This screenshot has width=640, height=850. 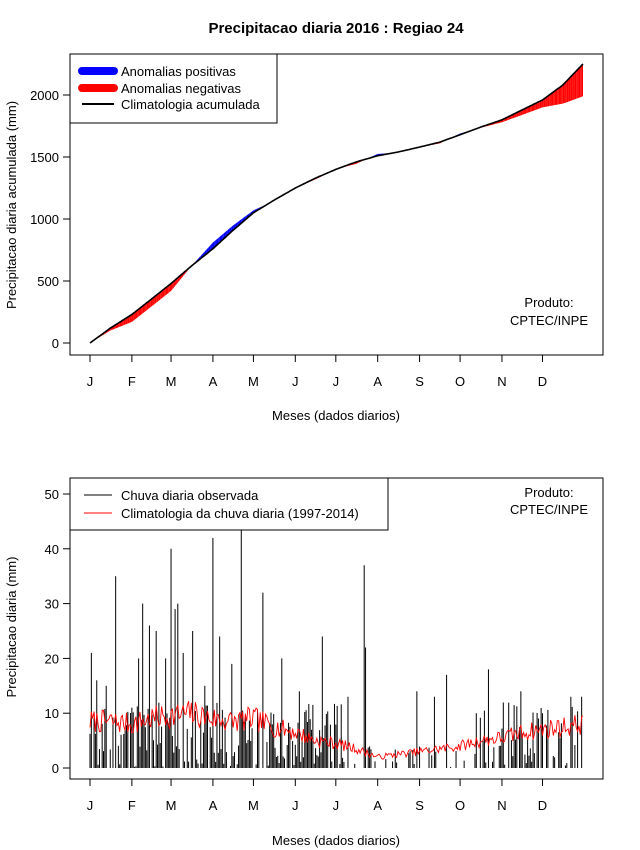 What do you see at coordinates (336, 730) in the screenshot?
I see `daily-climatology-line` at bounding box center [336, 730].